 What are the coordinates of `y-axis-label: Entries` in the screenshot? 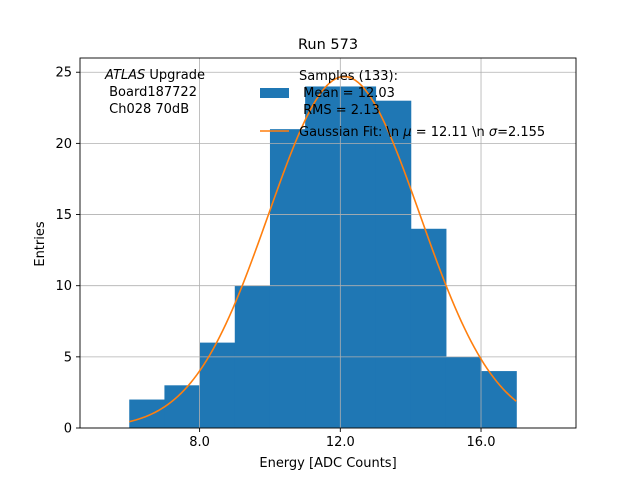 It's located at (40, 244).